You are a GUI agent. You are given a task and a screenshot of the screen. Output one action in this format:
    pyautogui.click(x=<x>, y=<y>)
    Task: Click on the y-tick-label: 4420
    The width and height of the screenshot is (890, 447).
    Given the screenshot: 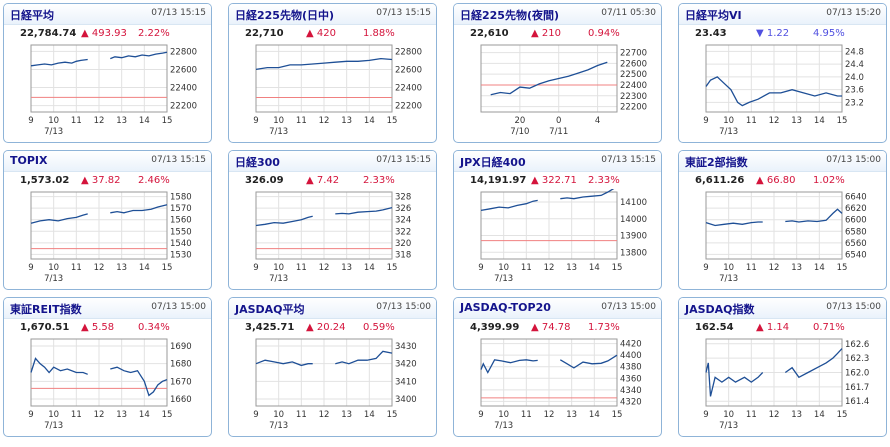 What is the action you would take?
    pyautogui.click(x=631, y=345)
    